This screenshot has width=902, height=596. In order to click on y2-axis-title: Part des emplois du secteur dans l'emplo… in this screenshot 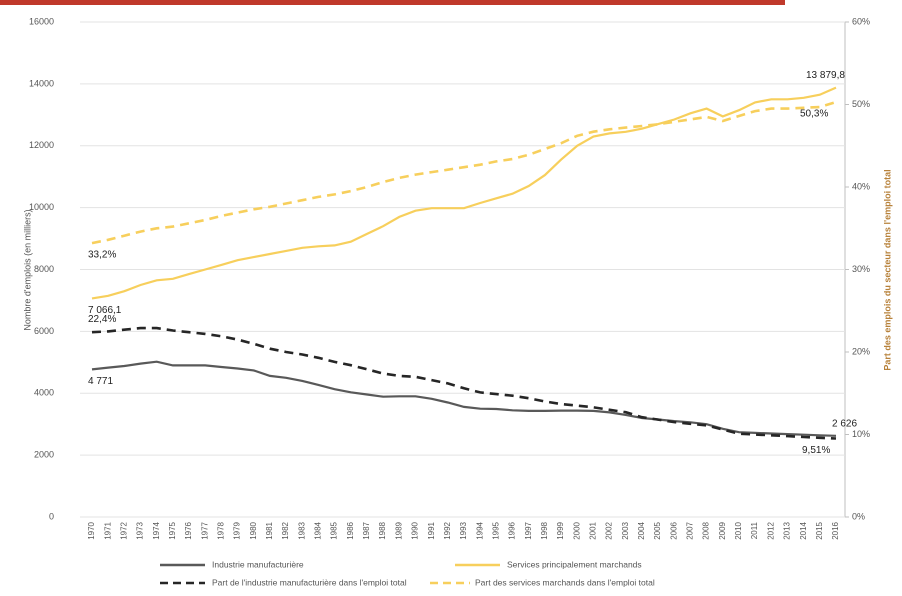, I will do `click(887, 269)`.